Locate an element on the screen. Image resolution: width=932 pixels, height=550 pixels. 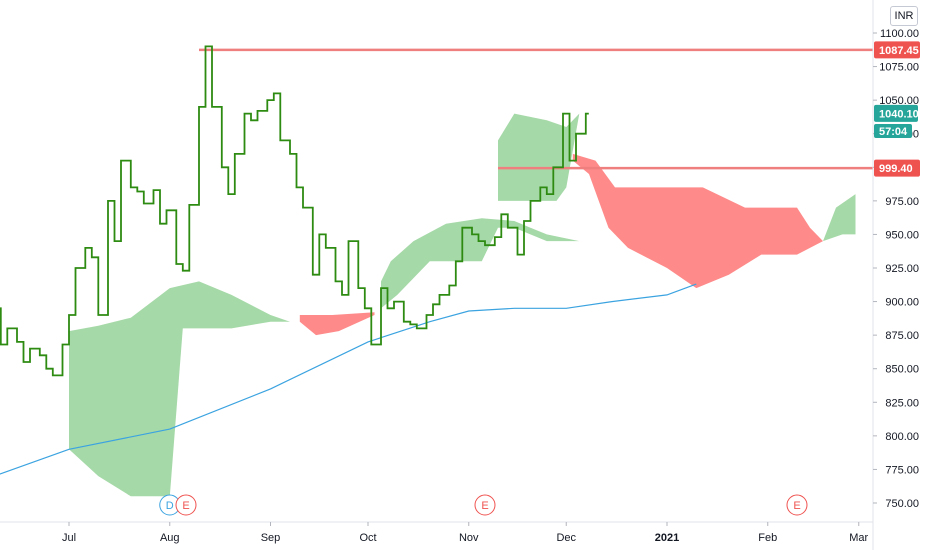
time-tick-label: Jul is located at coordinates (69, 538).